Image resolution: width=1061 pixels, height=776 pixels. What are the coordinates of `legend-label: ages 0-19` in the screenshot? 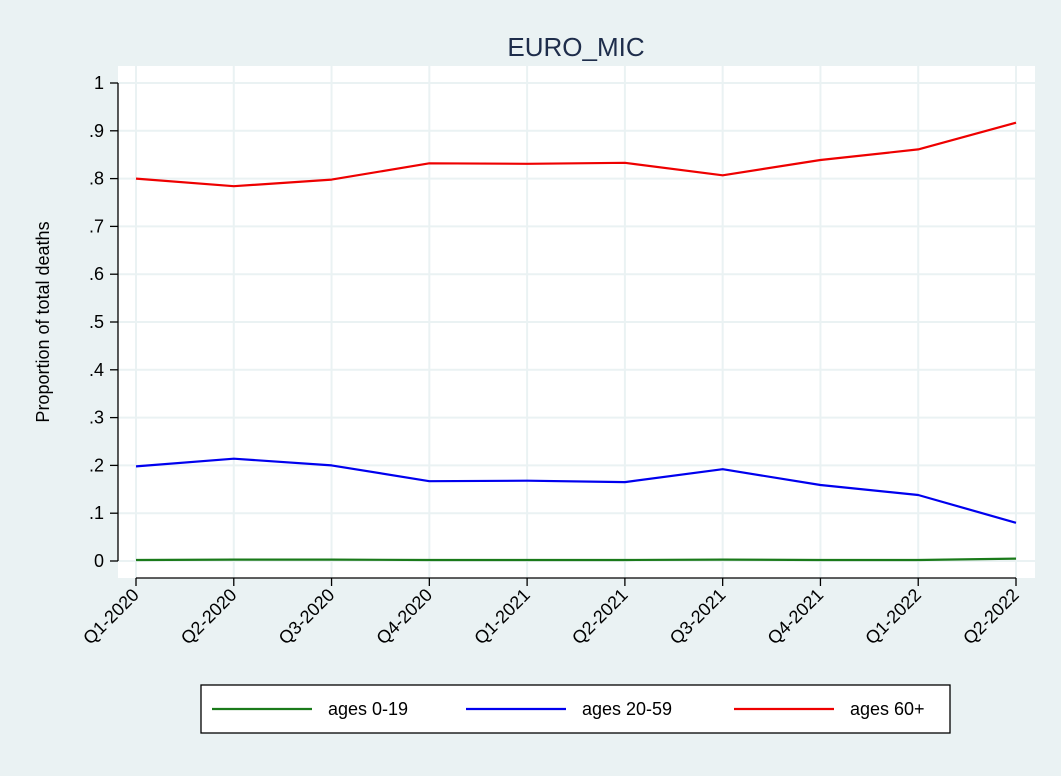 It's located at (368, 709).